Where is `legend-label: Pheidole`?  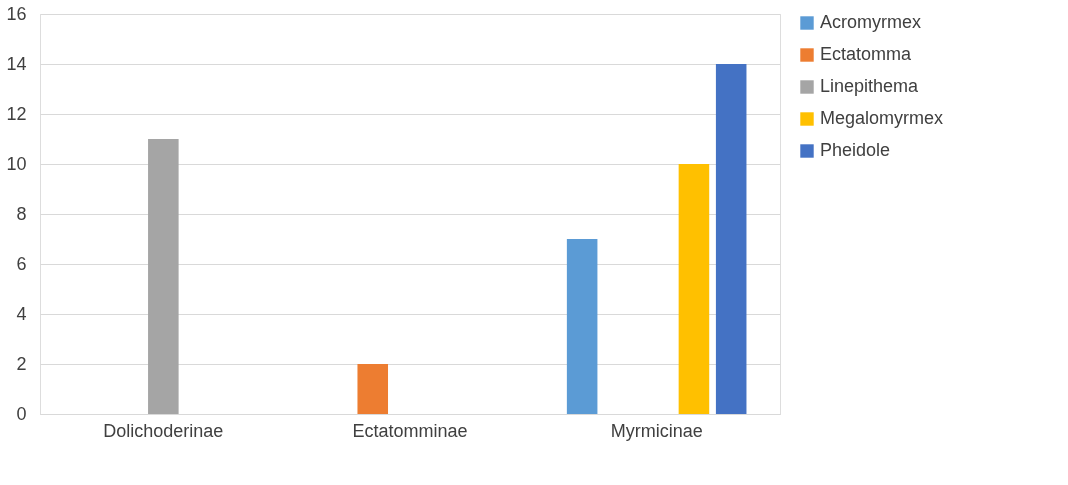
legend-label: Pheidole is located at coordinates (855, 150).